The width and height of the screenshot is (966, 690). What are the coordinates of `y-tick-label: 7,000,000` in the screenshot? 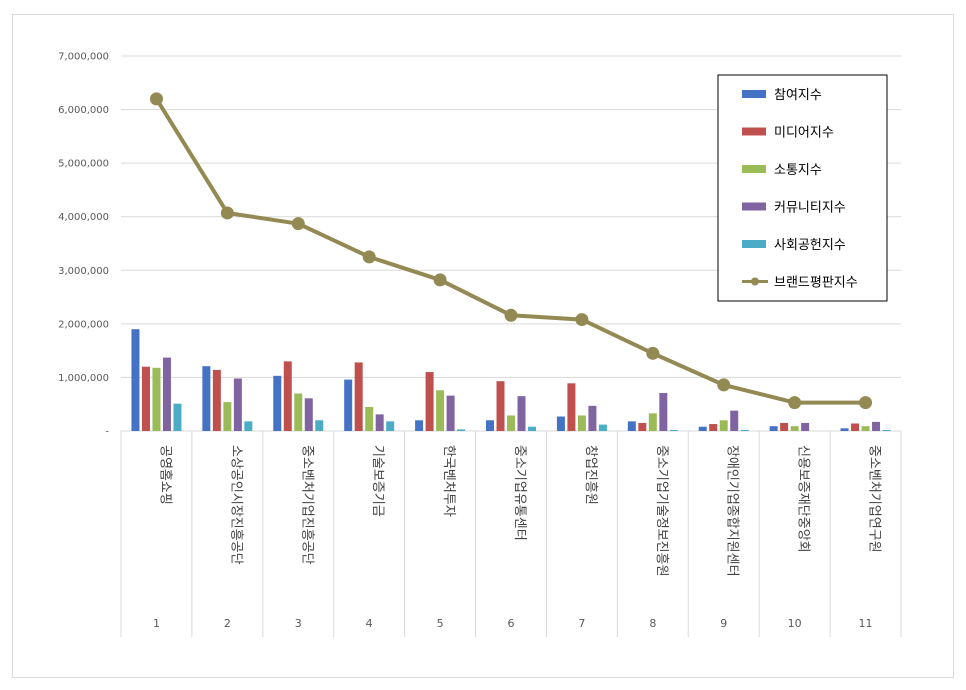 It's located at (83, 57).